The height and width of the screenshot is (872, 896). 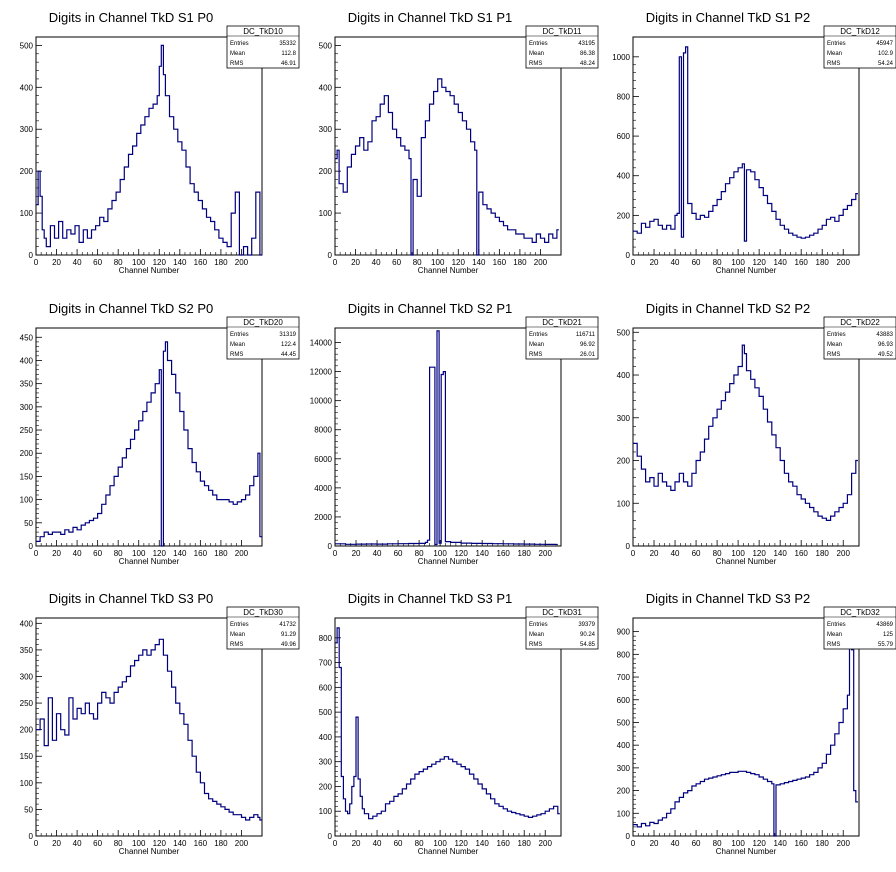 What do you see at coordinates (586, 625) in the screenshot?
I see `stats-value: 39379` at bounding box center [586, 625].